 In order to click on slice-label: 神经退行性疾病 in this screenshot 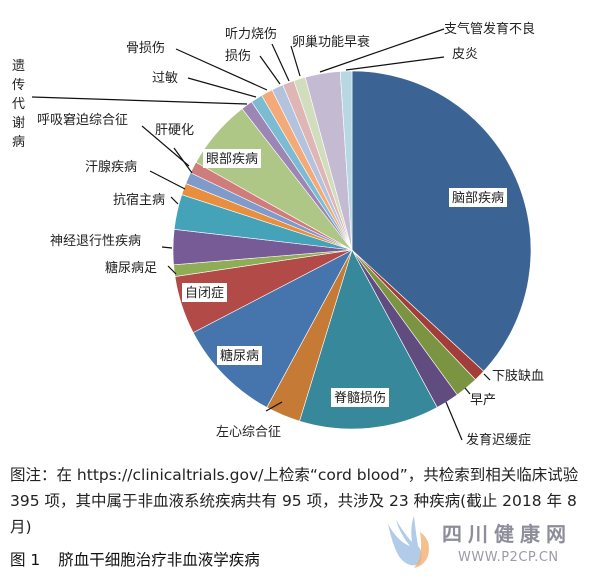, I will do `click(95, 241)`.